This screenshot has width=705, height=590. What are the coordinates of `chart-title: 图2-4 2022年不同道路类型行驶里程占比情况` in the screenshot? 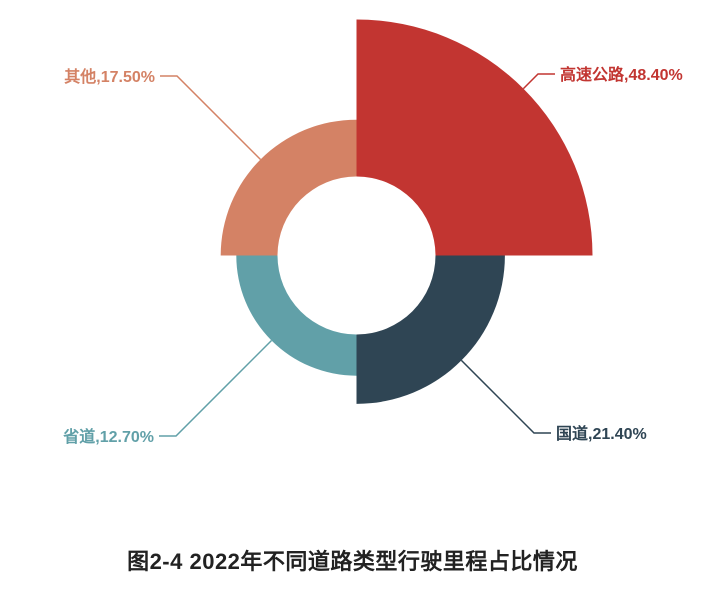 It's located at (352, 561).